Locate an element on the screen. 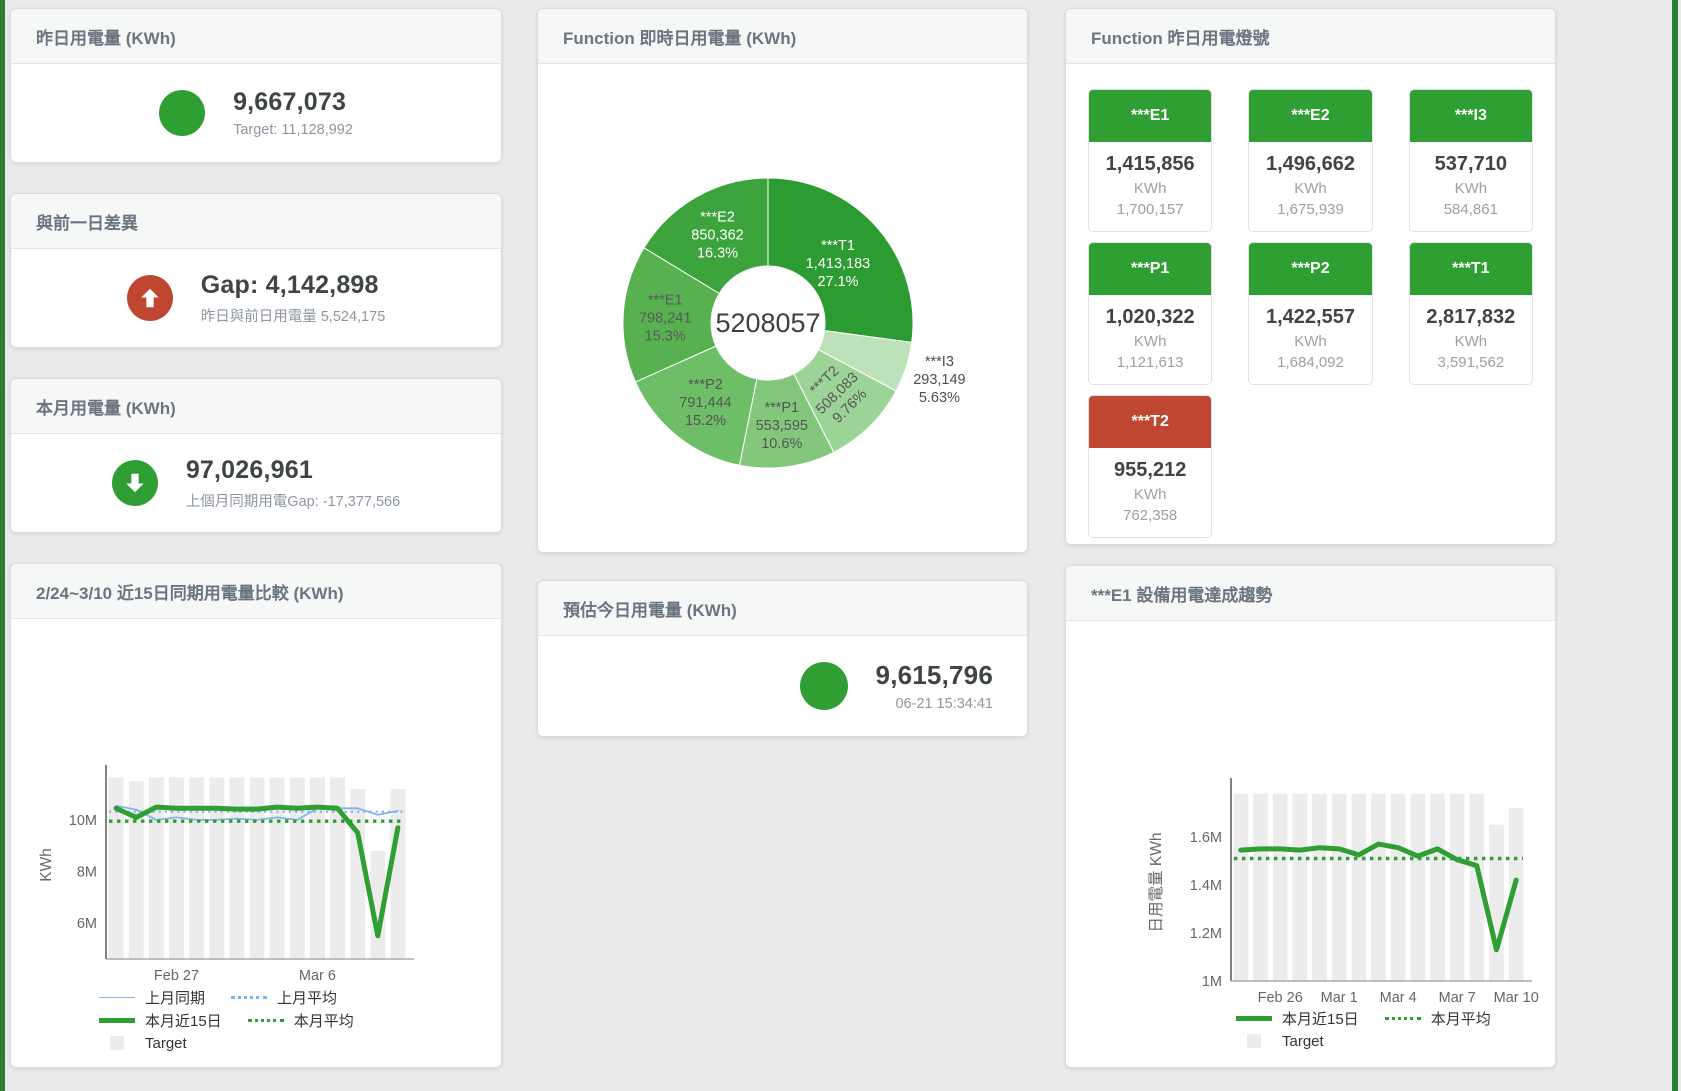 Image resolution: width=1681 pixels, height=1091 pixels. donut-slice-label: ***T1 1,413,183 27.1% is located at coordinates (838, 264).